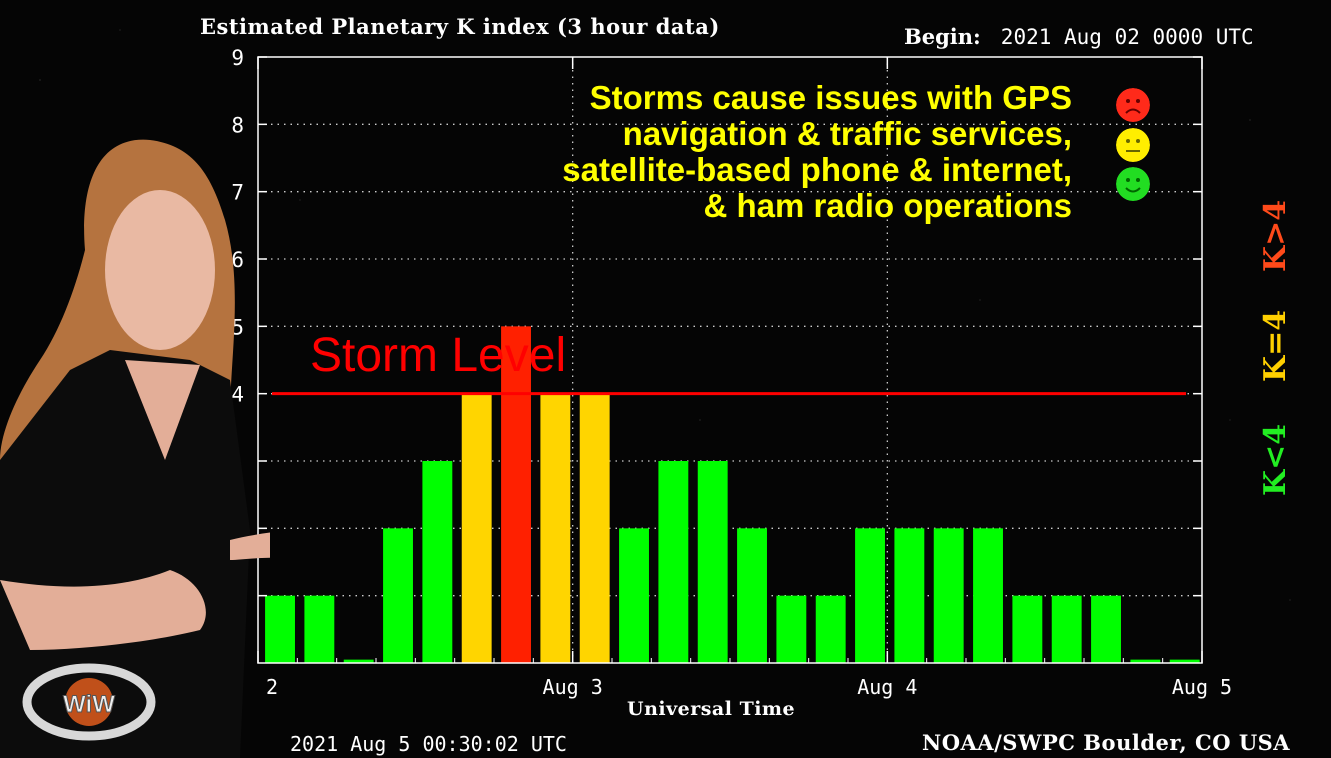 Image resolution: width=1331 pixels, height=758 pixels. Describe the element at coordinates (428, 744) in the screenshot. I see `generated-timestamp: 2021 Aug 5 00:30:02 UTC` at that location.